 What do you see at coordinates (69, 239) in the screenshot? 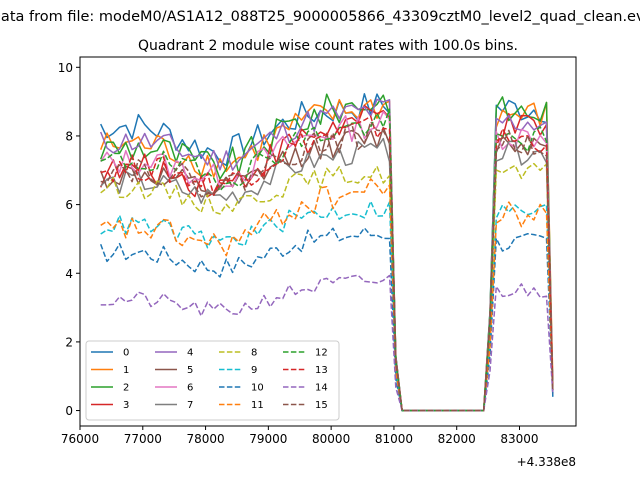
I see `y-axis: 0 2 4 6 8 10` at bounding box center [69, 239].